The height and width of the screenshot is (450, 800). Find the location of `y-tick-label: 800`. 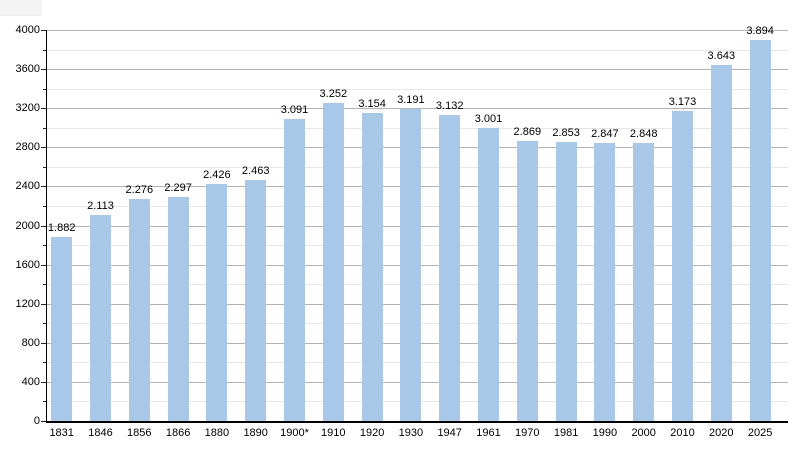

y-tick-label: 800 is located at coordinates (30, 342).